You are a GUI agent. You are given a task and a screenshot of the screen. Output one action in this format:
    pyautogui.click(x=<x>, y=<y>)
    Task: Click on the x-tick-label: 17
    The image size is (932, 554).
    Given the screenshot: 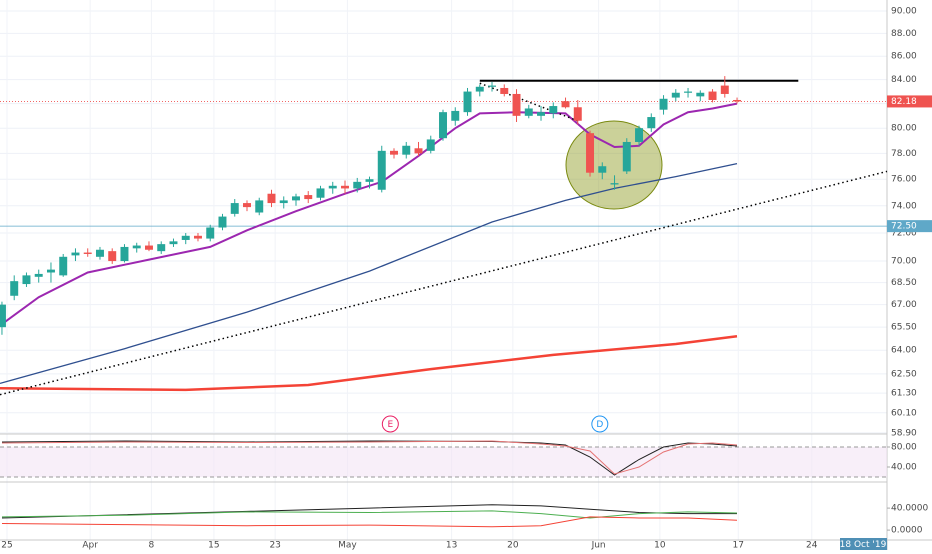 What is the action you would take?
    pyautogui.click(x=738, y=546)
    